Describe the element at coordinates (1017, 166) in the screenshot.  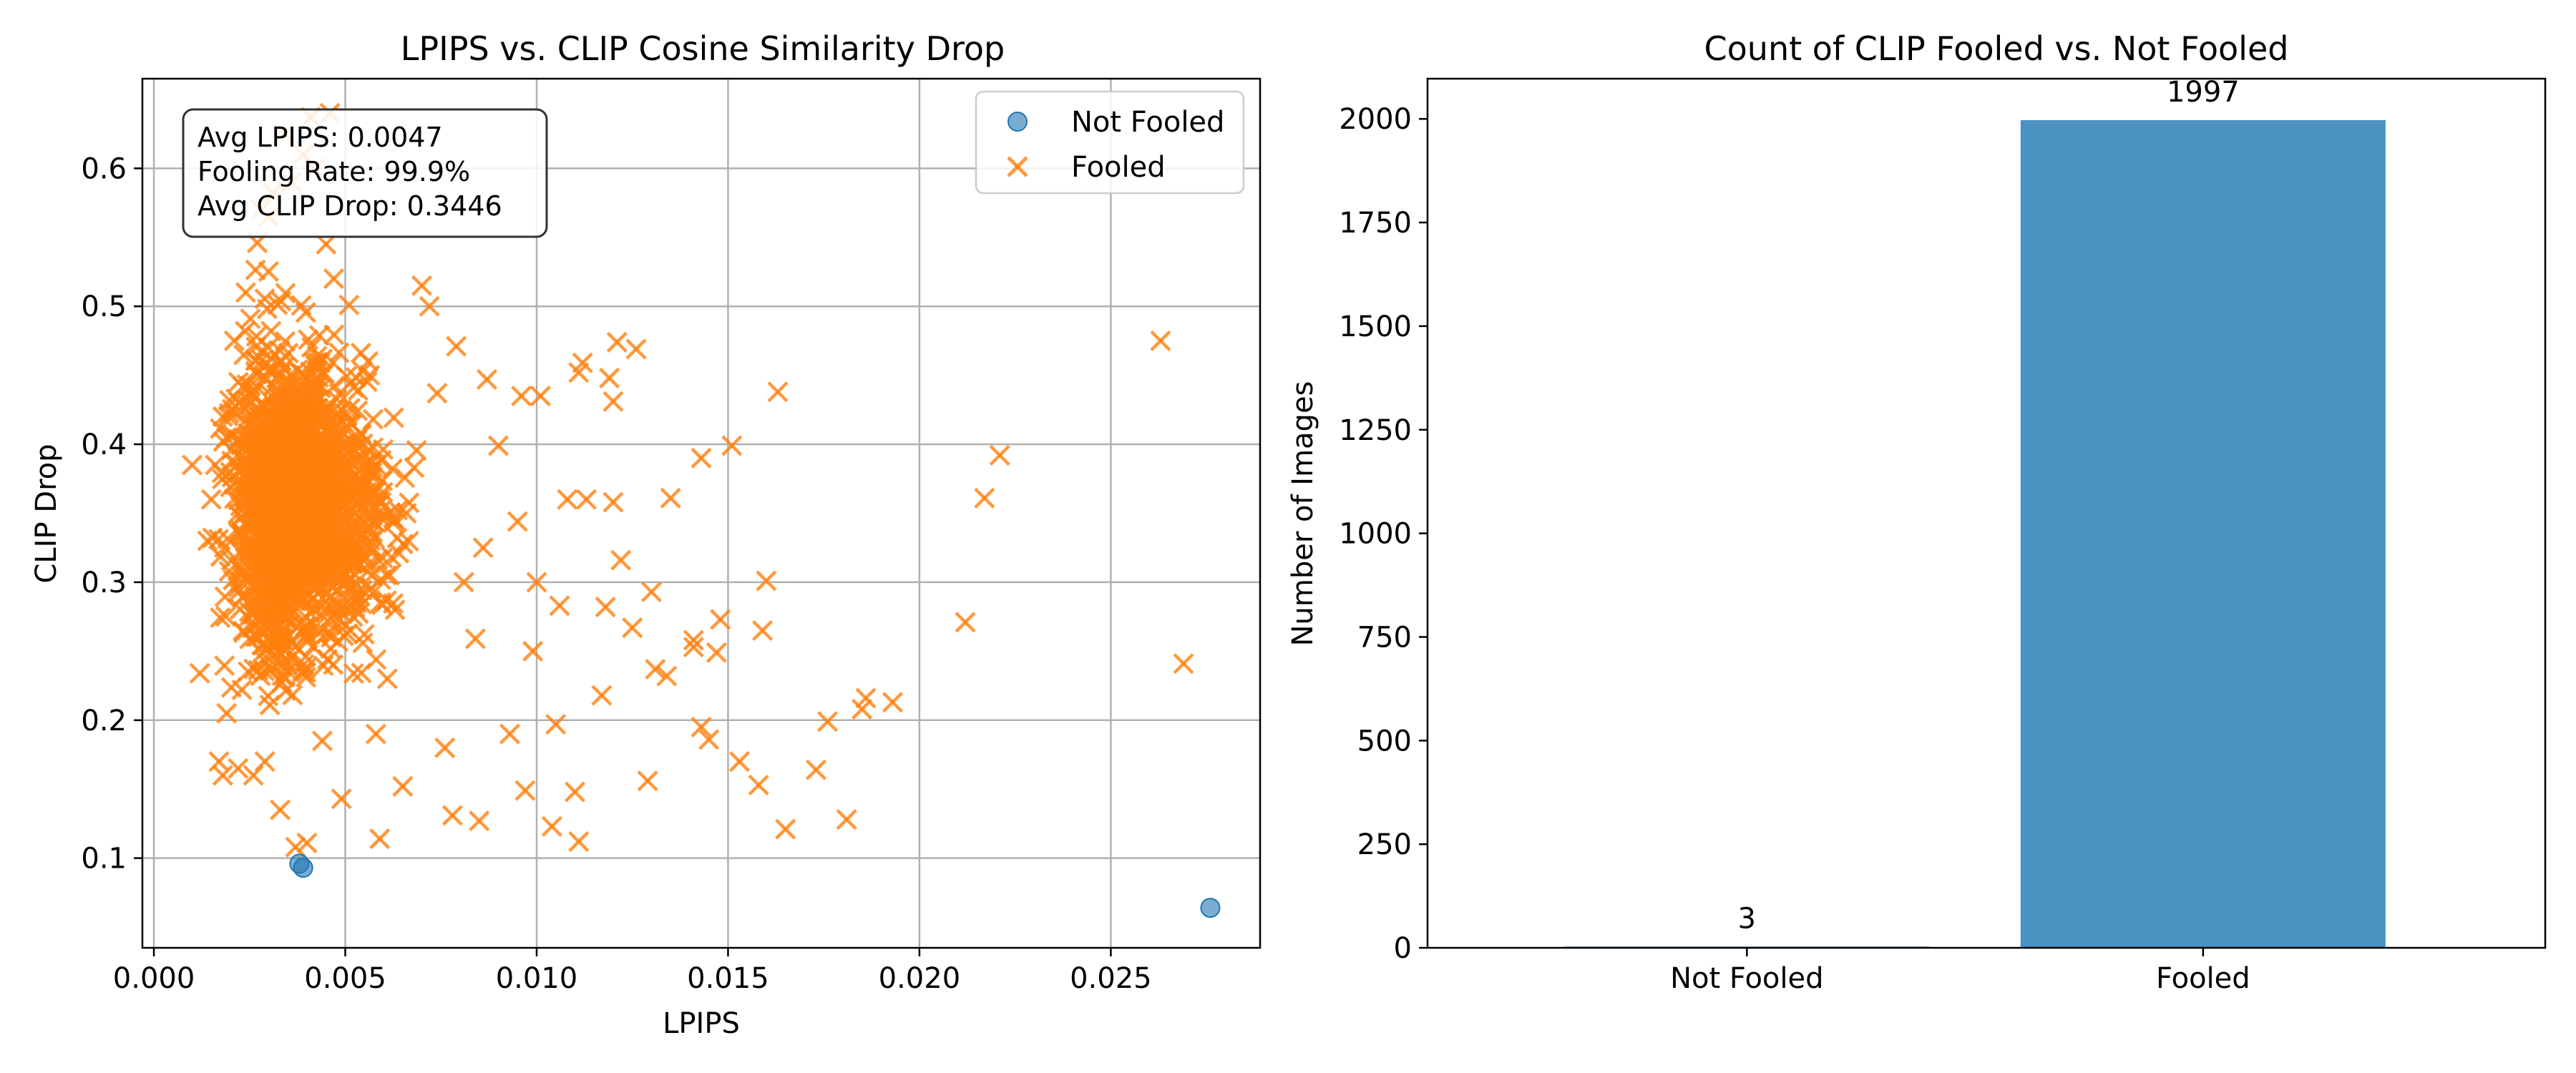
I see `legend-fooled-marker` at that location.